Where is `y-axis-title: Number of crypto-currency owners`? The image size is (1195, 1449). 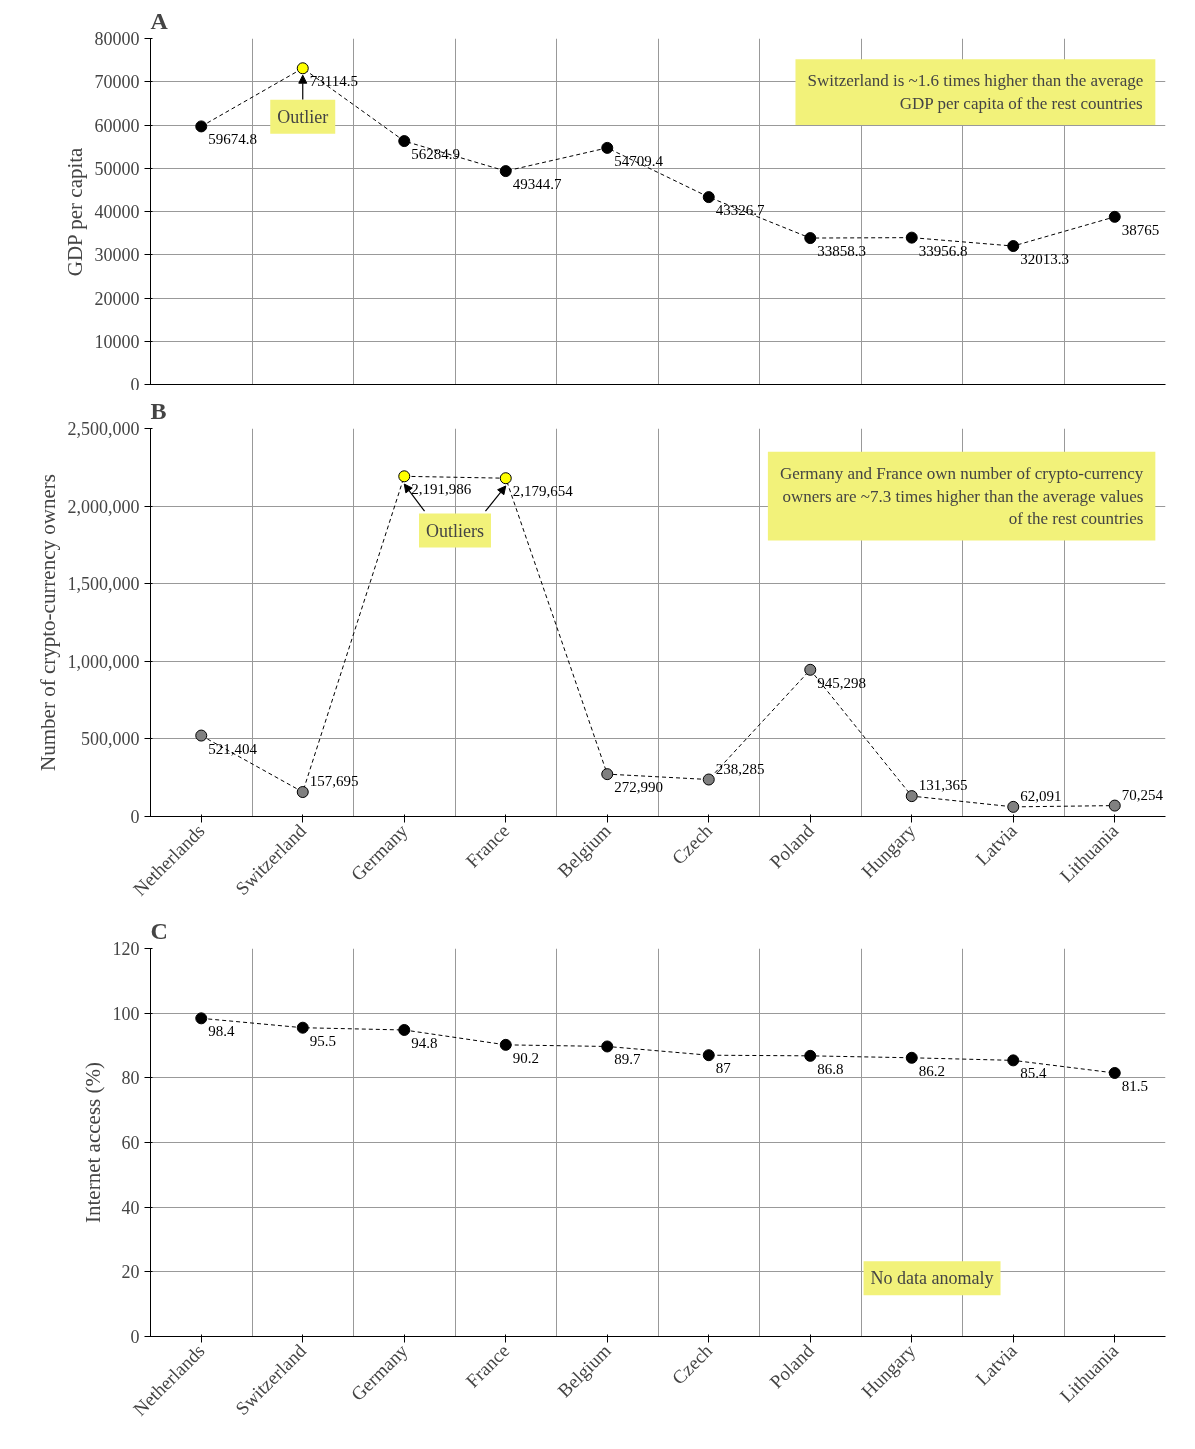 y-axis-title: Number of crypto-currency owners is located at coordinates (47, 622).